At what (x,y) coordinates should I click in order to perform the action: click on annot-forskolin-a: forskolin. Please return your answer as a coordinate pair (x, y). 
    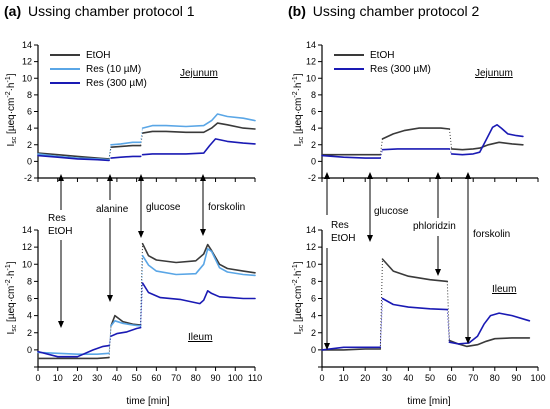
    Looking at the image, I should click on (226, 207).